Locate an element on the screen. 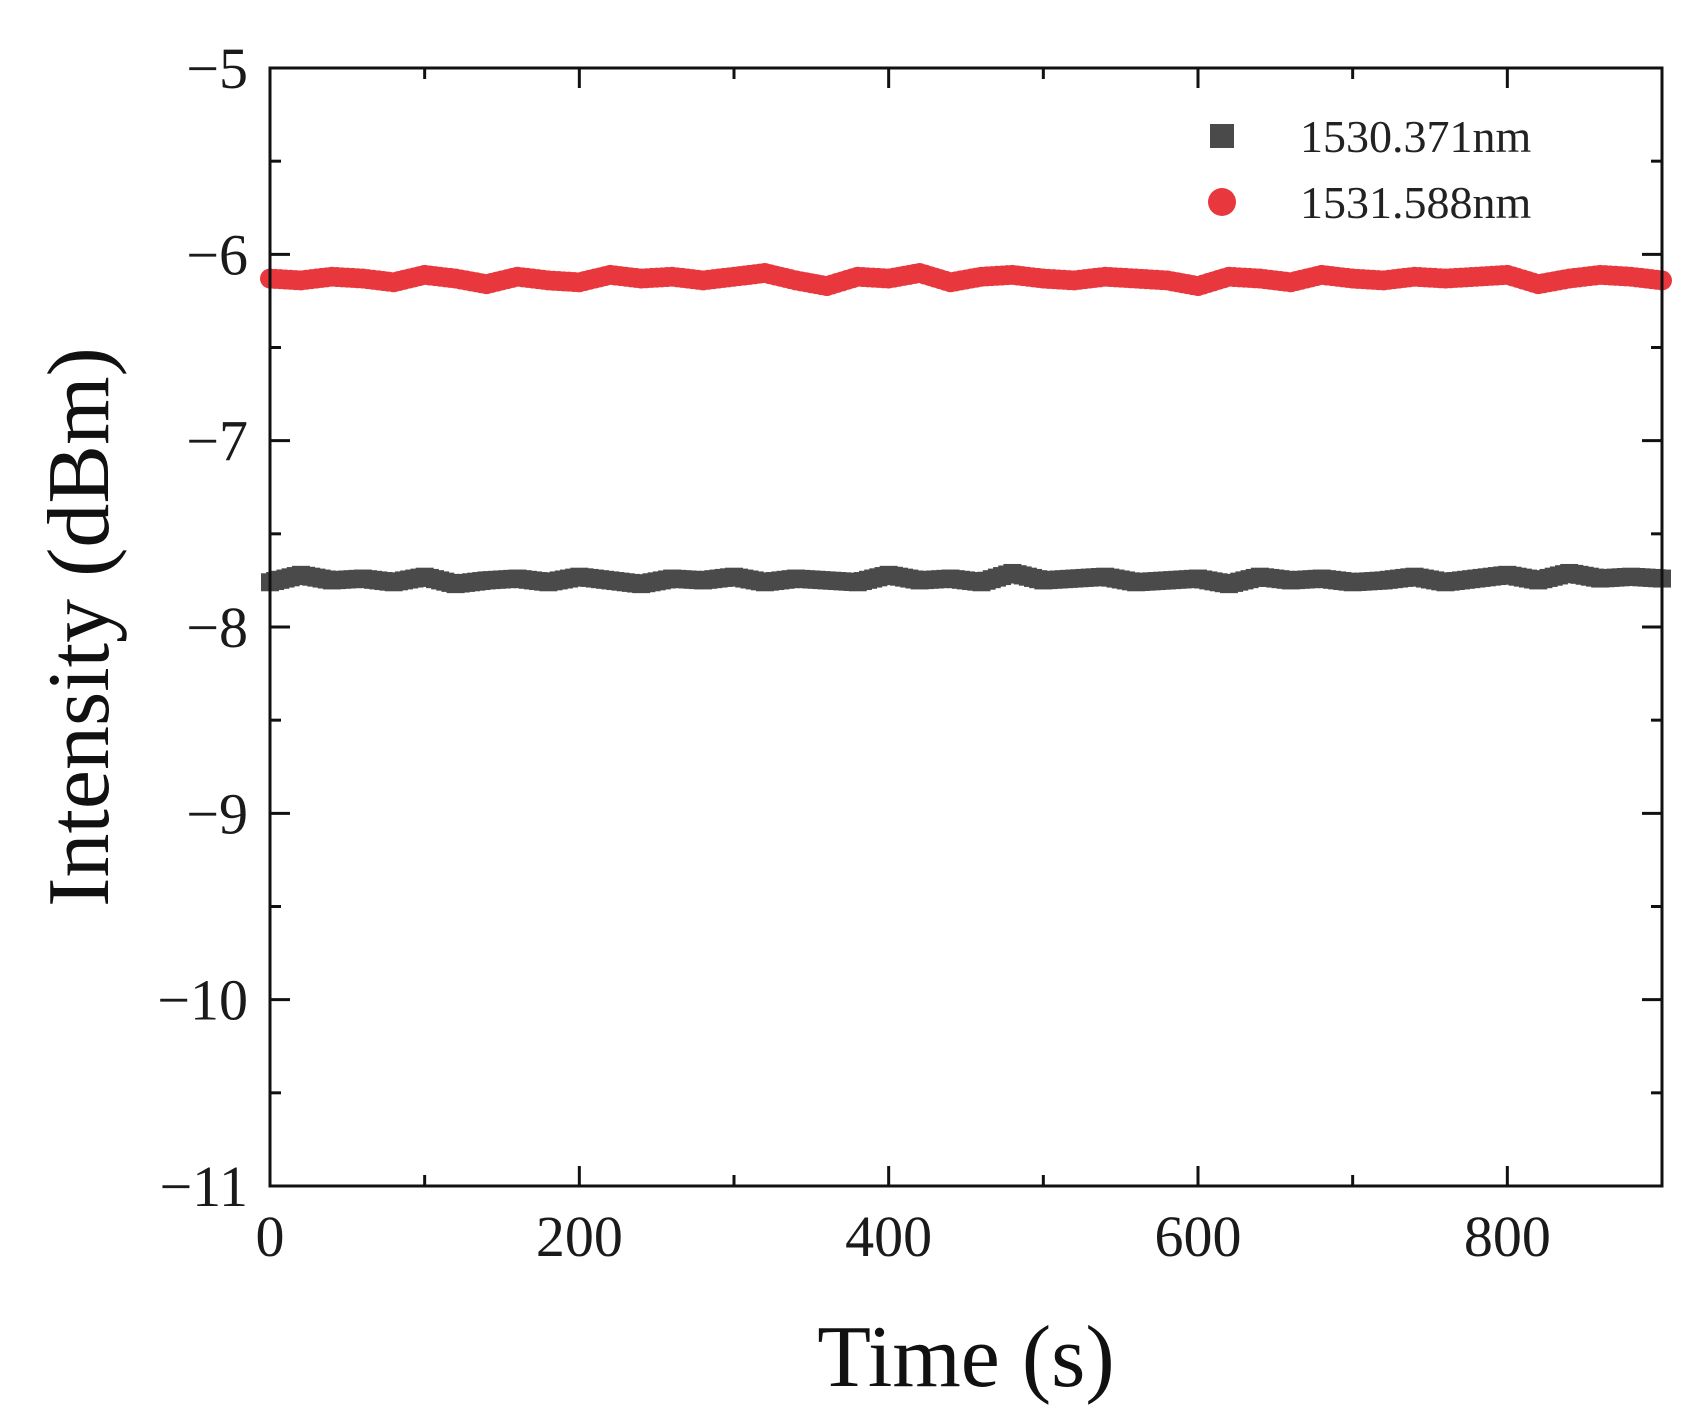  legend-marker-circle is located at coordinates (1222, 202).